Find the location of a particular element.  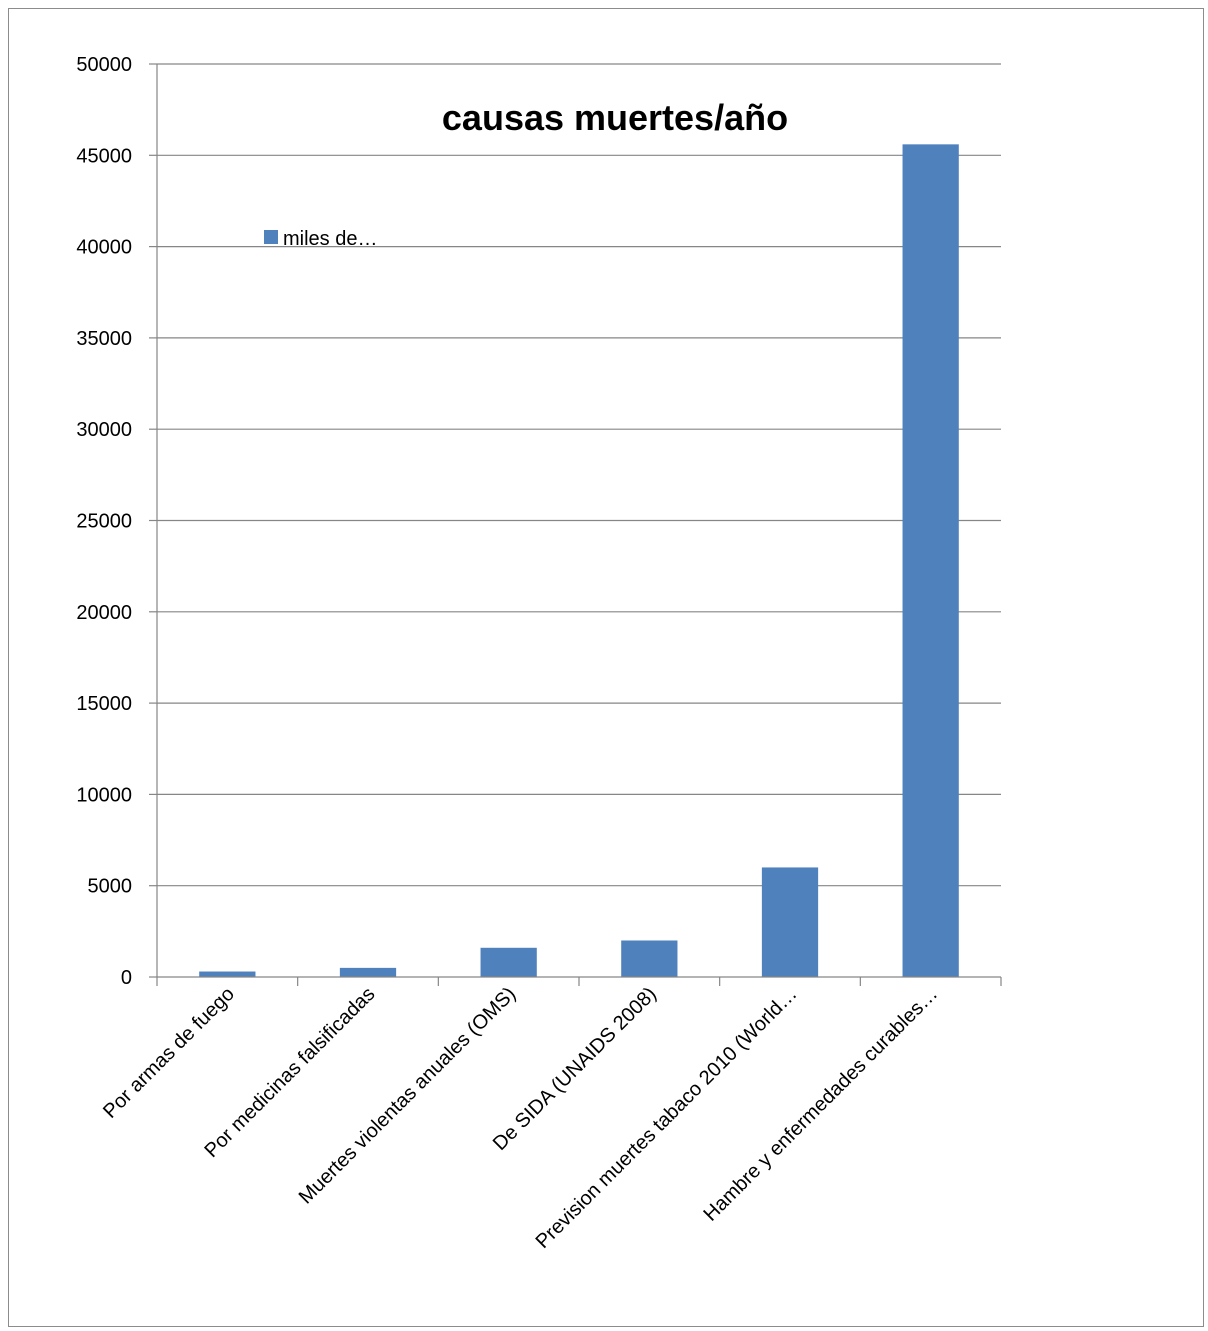

x-tick-label: Por armas de fuego is located at coordinates (169, 1053).